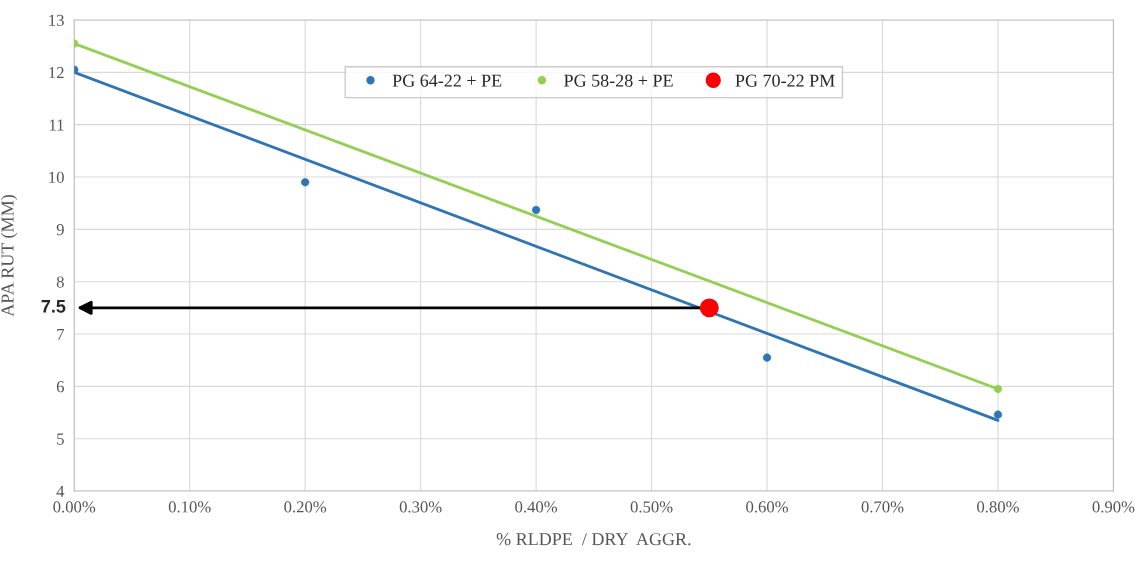  What do you see at coordinates (536, 507) in the screenshot?
I see `x-tick-label: 0.40%` at bounding box center [536, 507].